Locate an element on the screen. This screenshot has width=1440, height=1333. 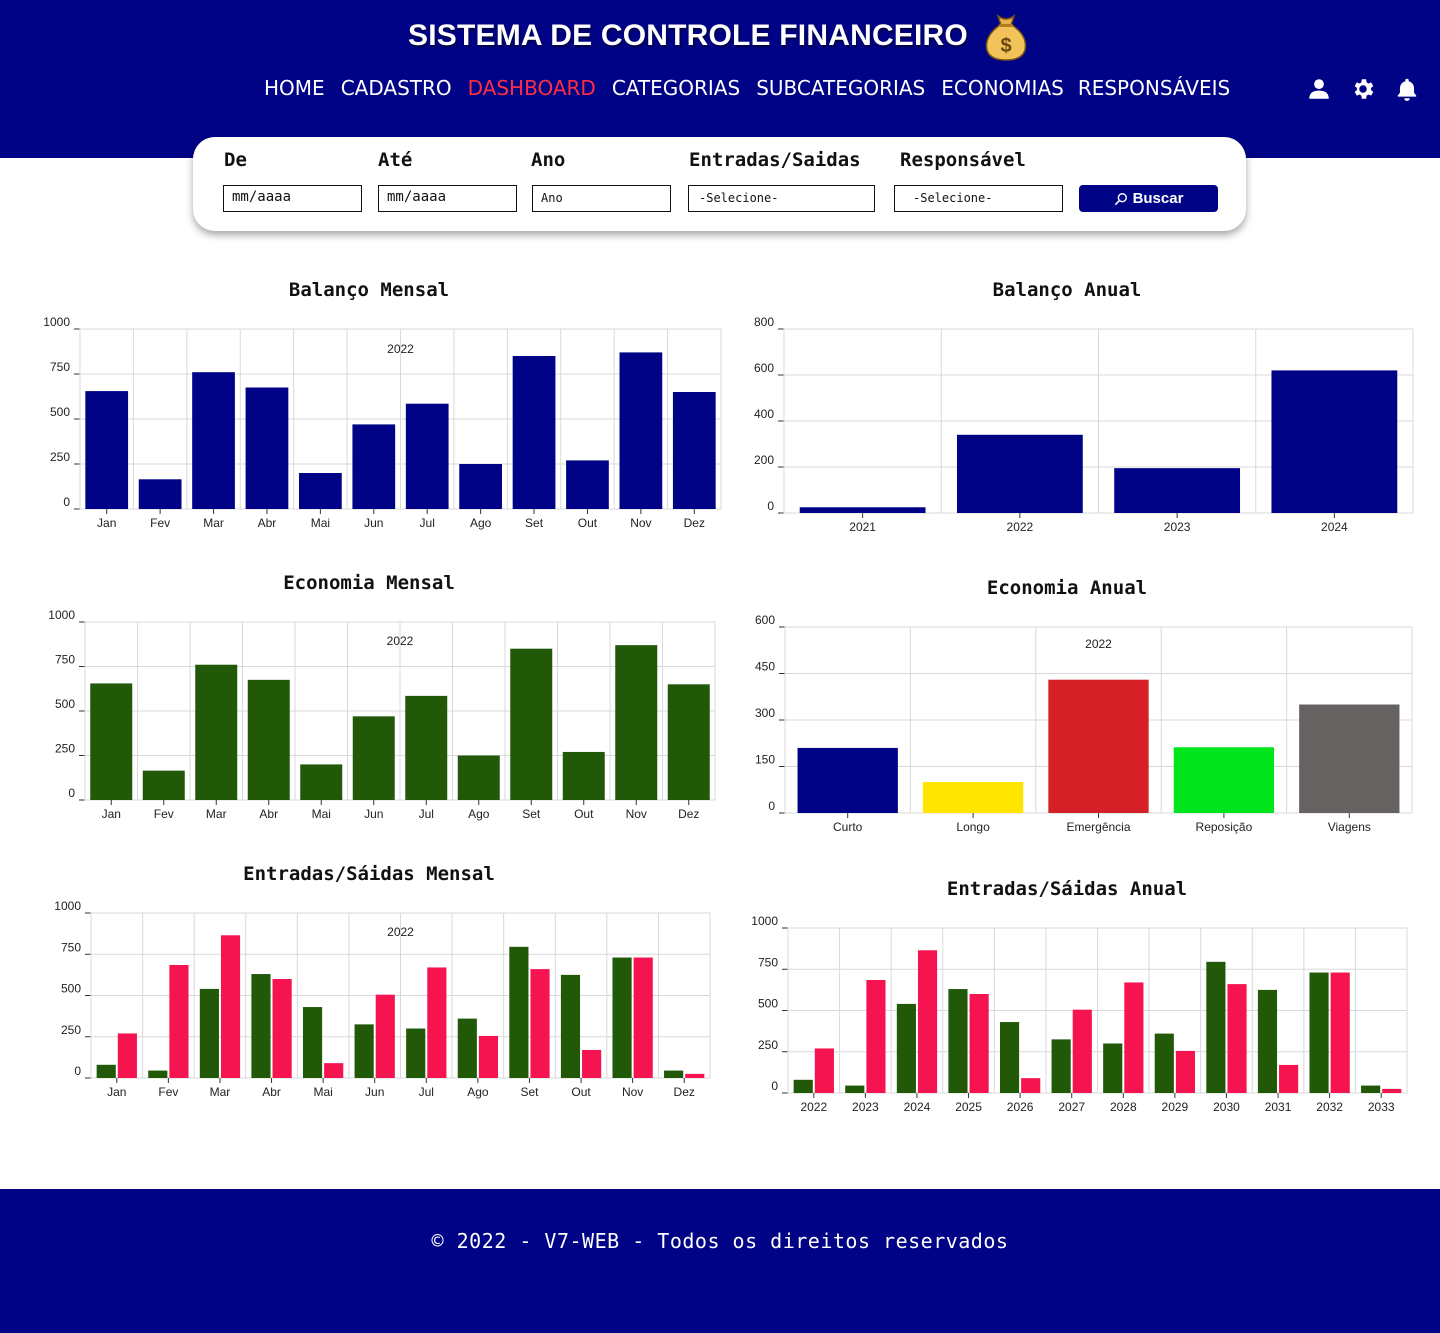
nav-cadastro: CADASTRO is located at coordinates (396, 88).